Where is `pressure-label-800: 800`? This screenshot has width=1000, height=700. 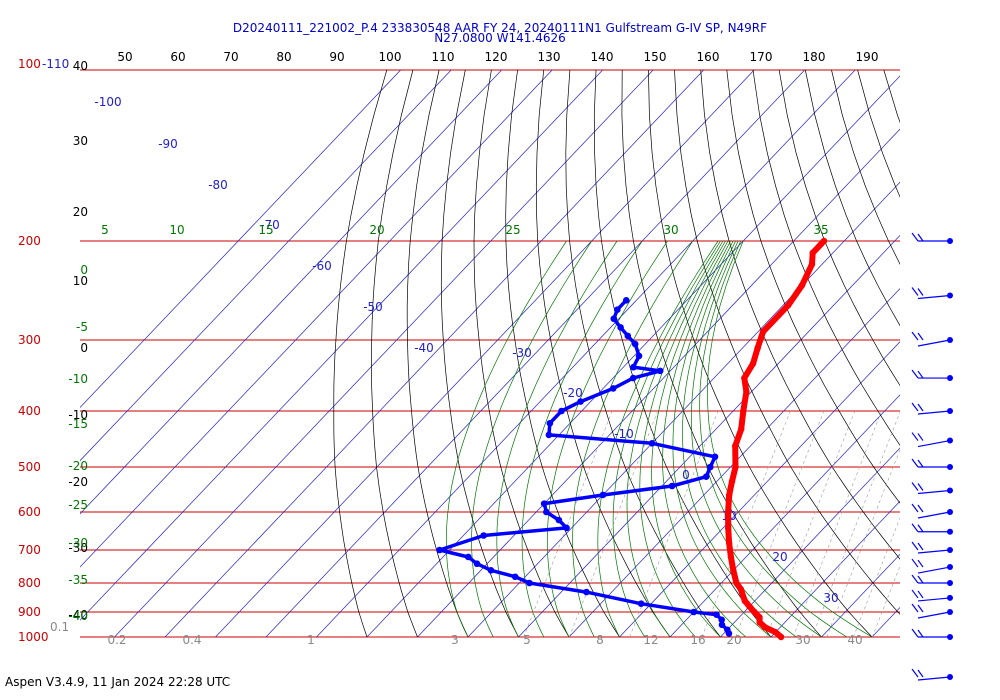 pressure-label-800: 800 is located at coordinates (29, 583).